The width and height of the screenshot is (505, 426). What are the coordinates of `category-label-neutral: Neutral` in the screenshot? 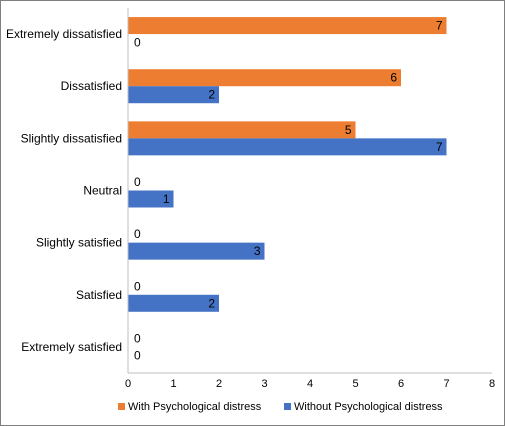 It's located at (102, 191).